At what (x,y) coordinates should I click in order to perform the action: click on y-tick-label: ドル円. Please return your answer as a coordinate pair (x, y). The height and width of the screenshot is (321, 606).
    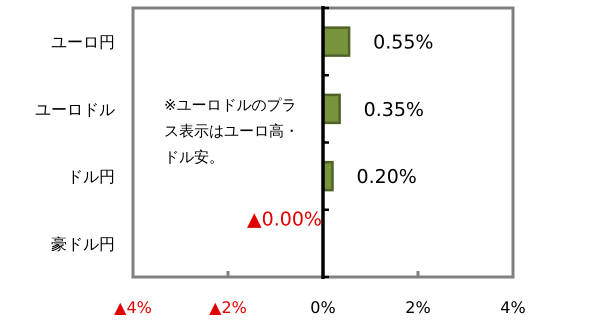
    Looking at the image, I should click on (91, 176).